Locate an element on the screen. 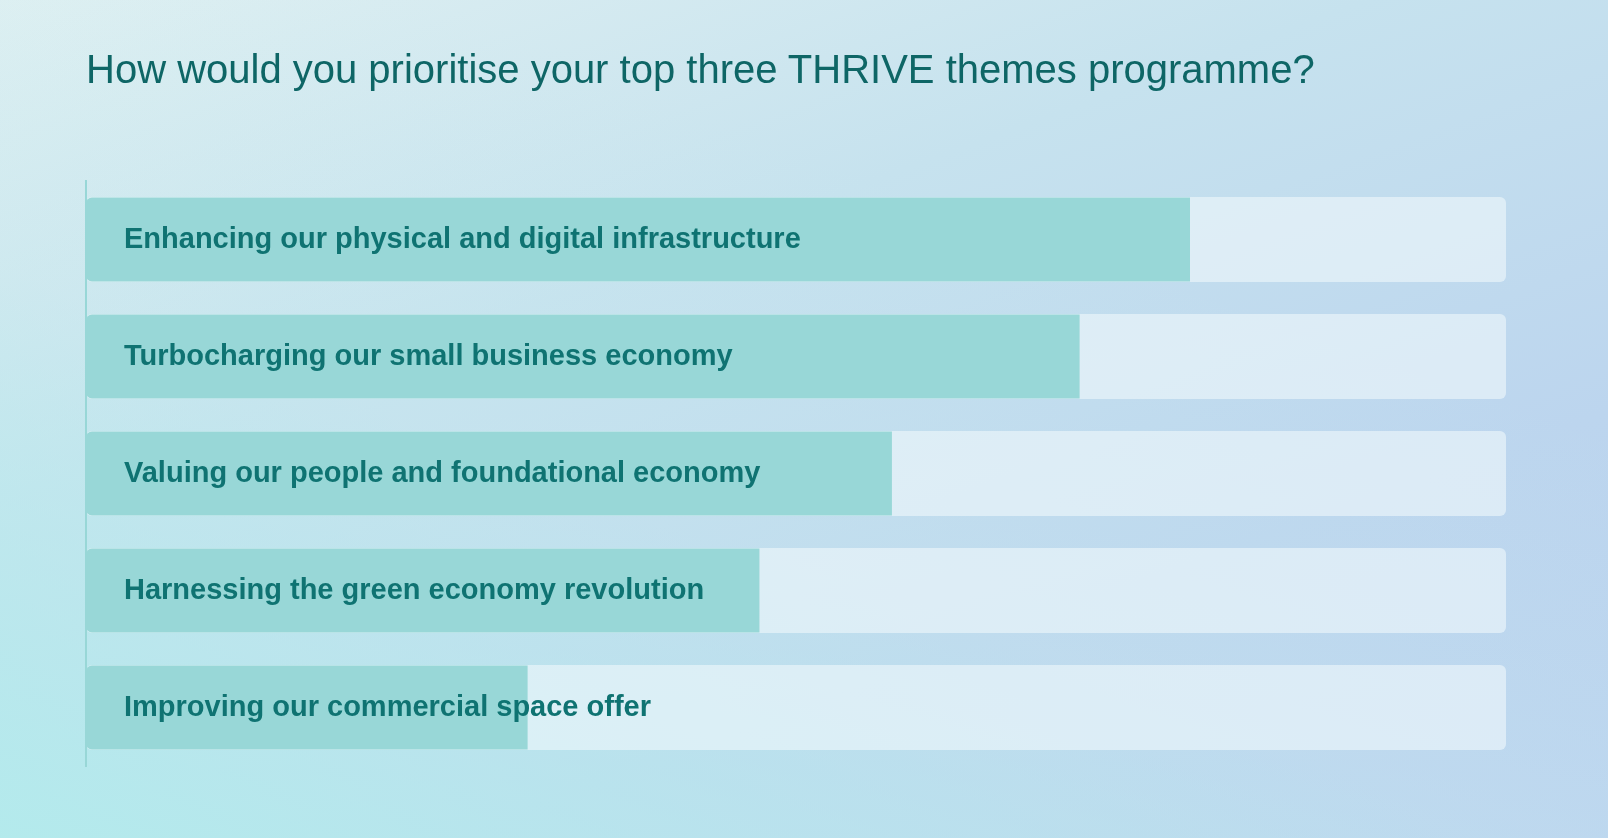 The height and width of the screenshot is (838, 1608). y-tick-label: Harnessing the green economy revolution is located at coordinates (414, 588).